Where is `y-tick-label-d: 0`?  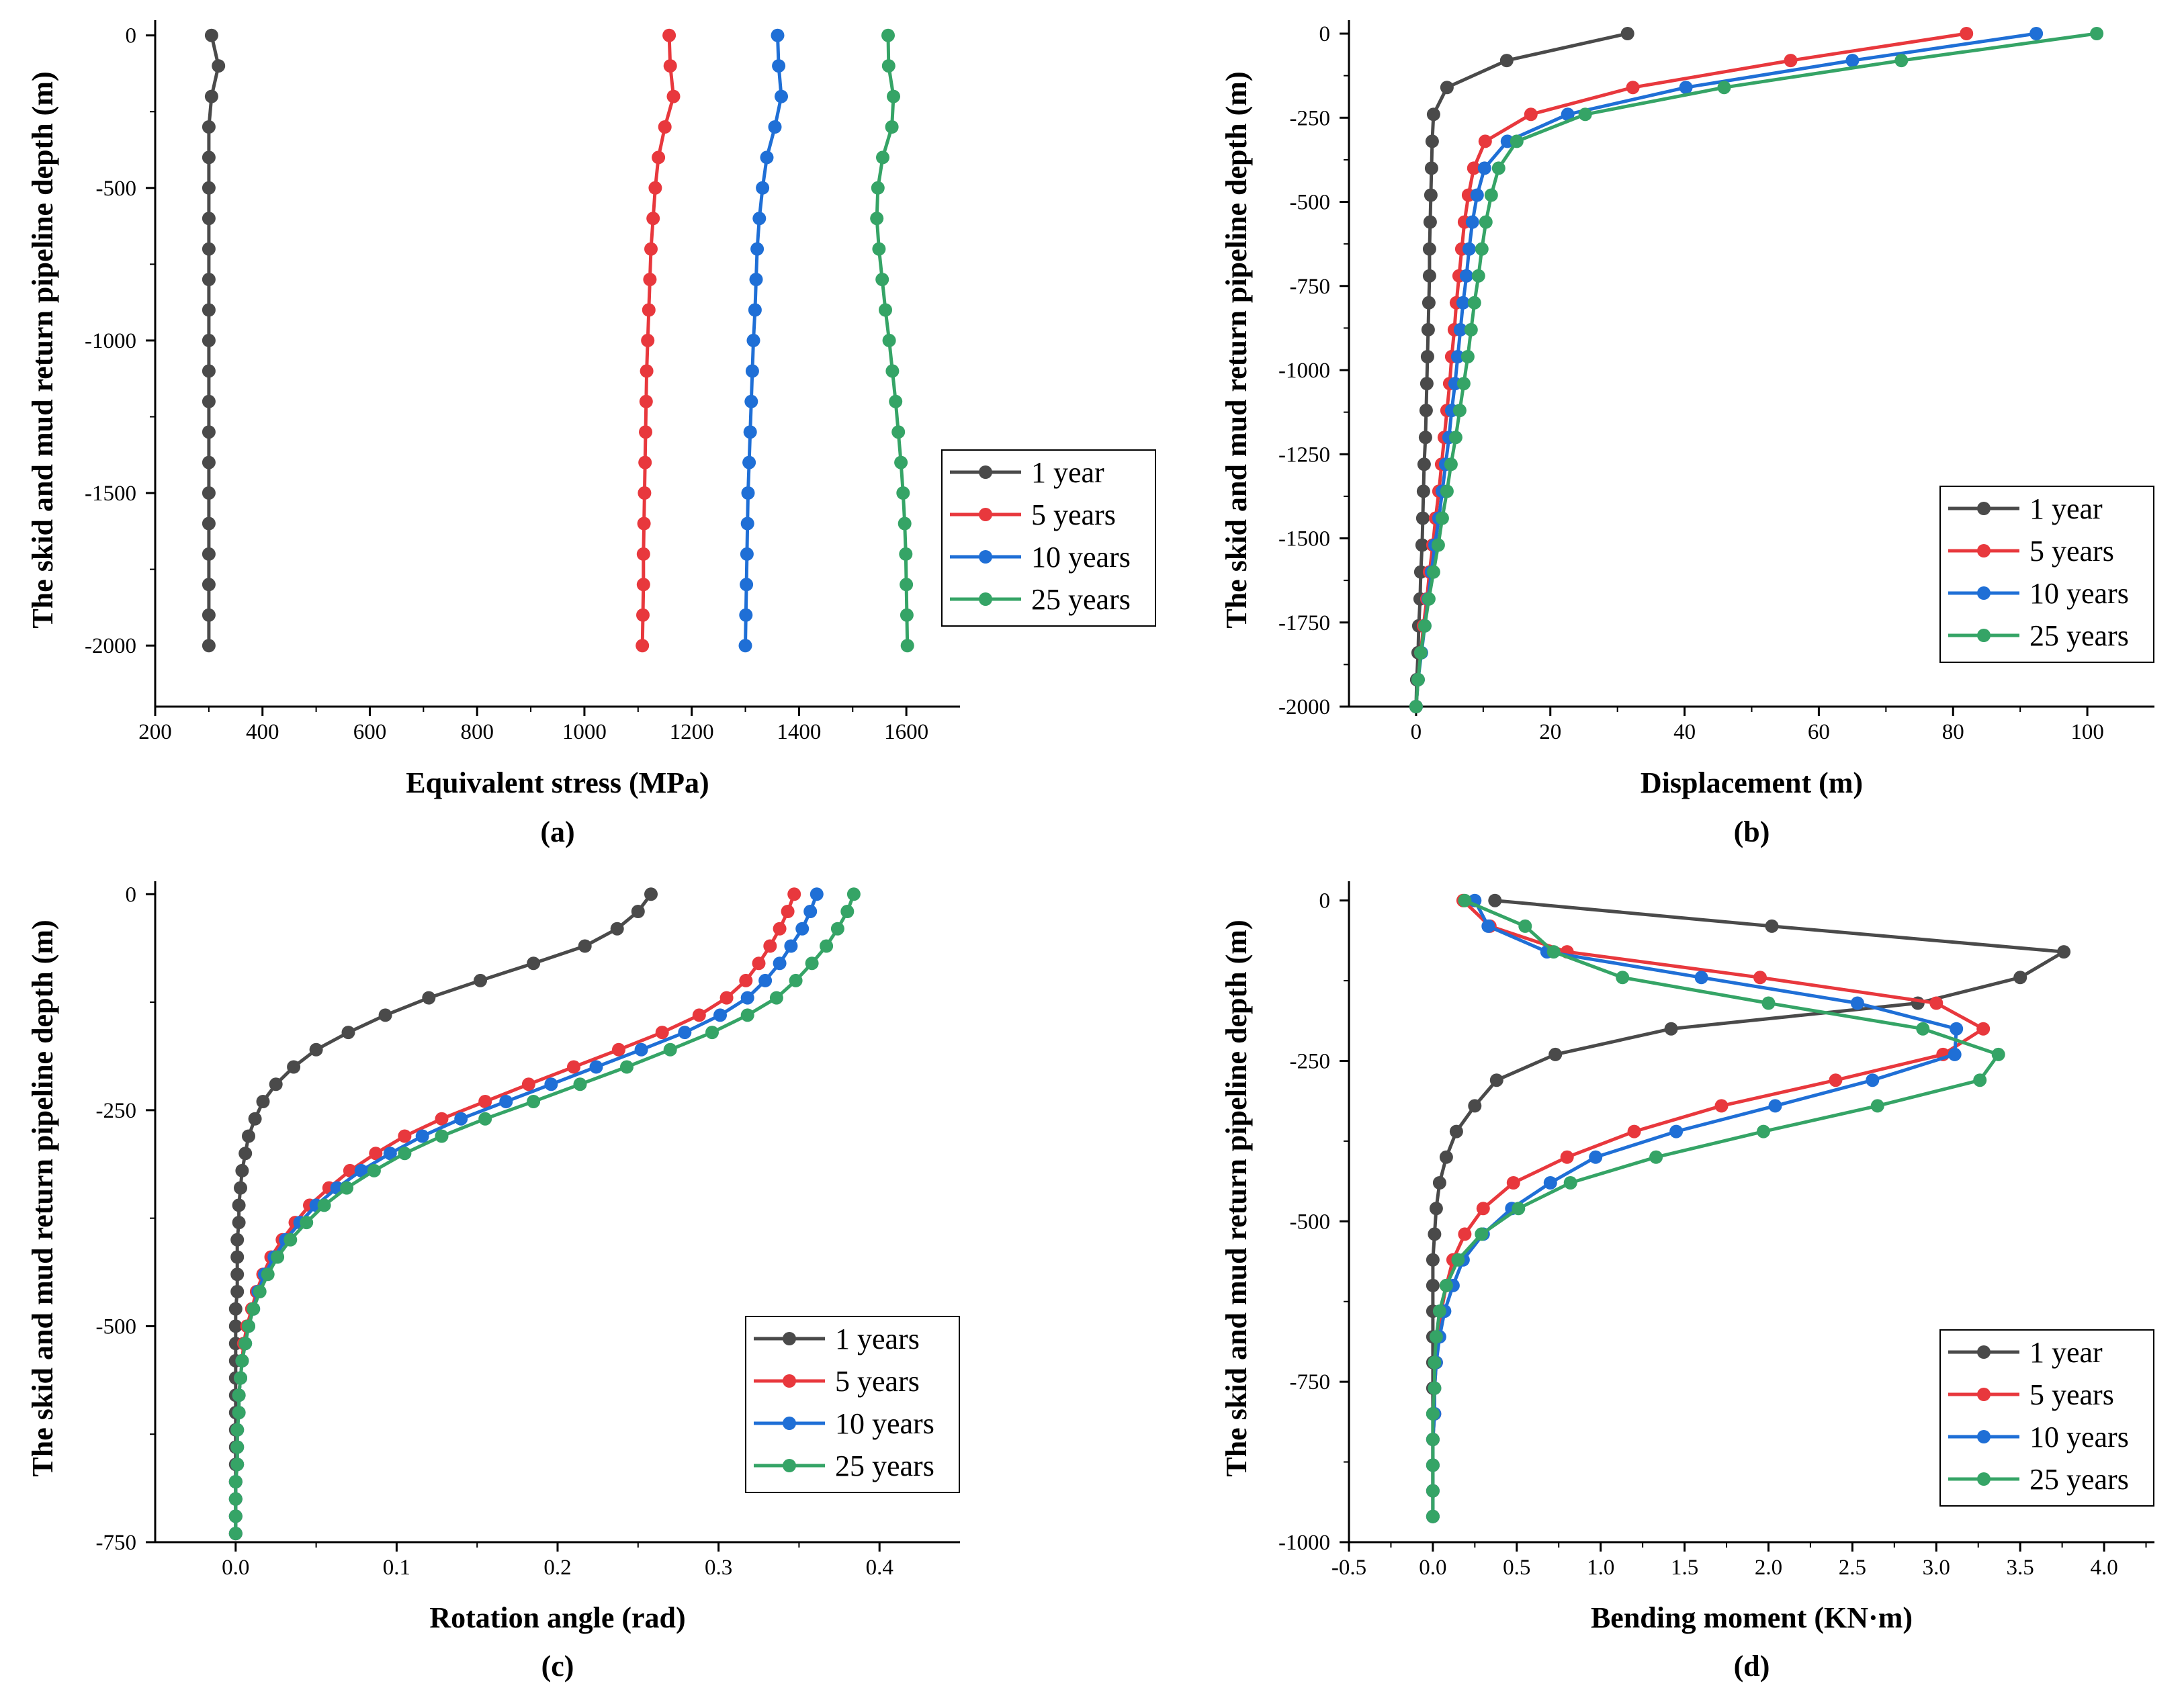 y-tick-label-d: 0 is located at coordinates (1325, 901).